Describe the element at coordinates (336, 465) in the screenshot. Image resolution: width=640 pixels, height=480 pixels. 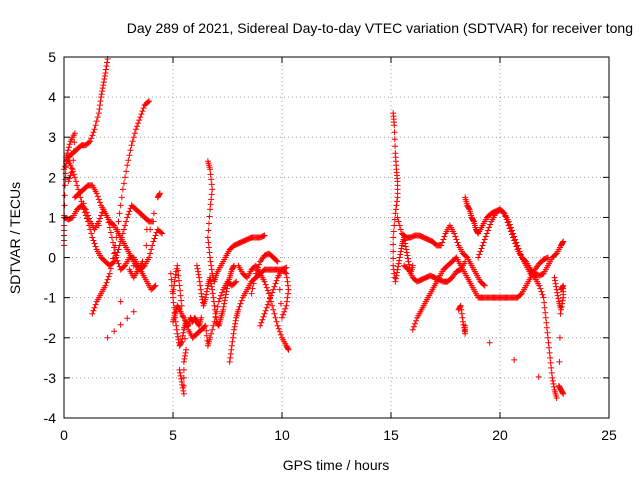
I see `x-axis-label: GPS time / hours` at that location.